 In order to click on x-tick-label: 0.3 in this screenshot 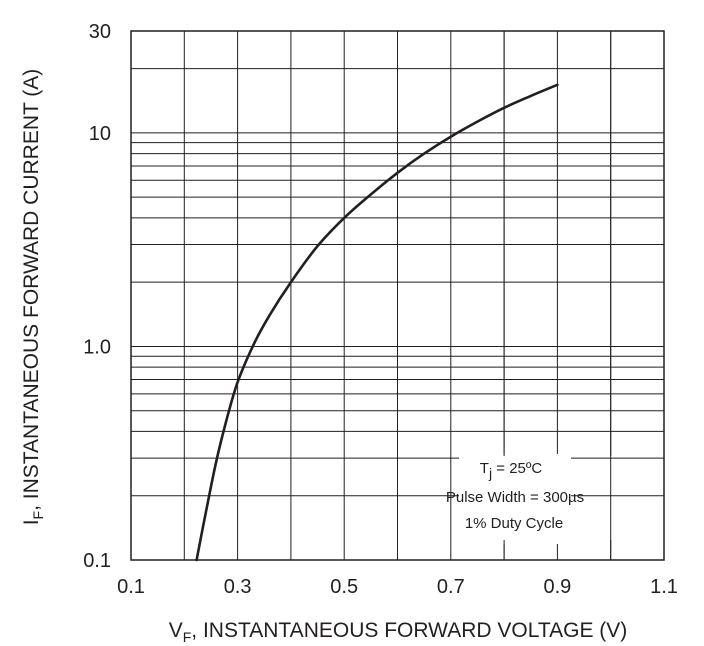, I will do `click(238, 587)`.